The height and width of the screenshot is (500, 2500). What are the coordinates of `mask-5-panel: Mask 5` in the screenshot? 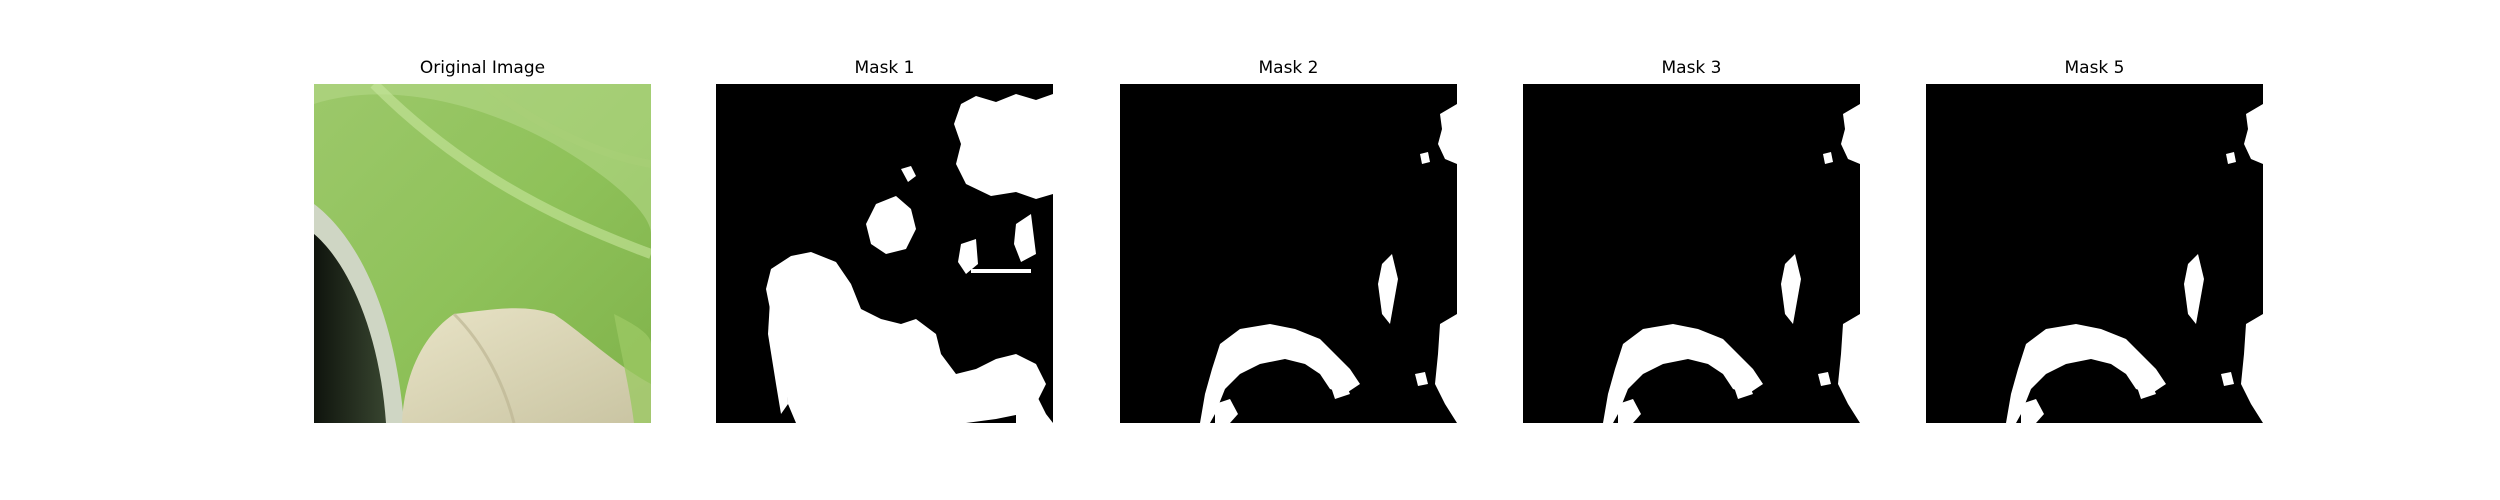 It's located at (2094, 240).